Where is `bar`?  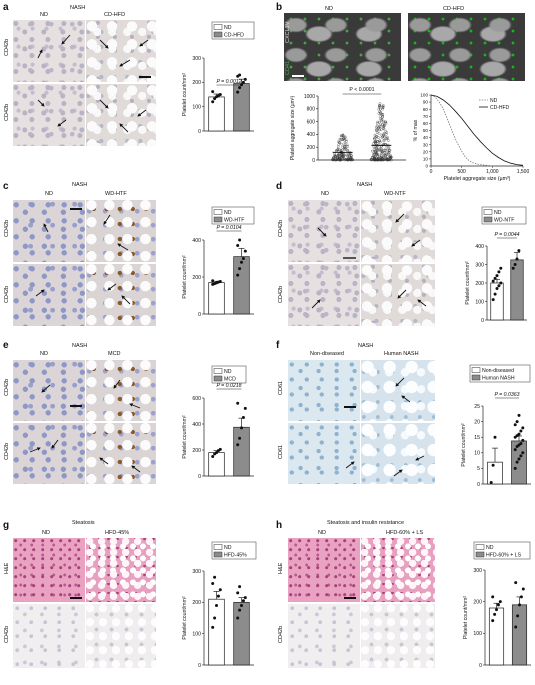
bar is located at coordinates (241, 633).